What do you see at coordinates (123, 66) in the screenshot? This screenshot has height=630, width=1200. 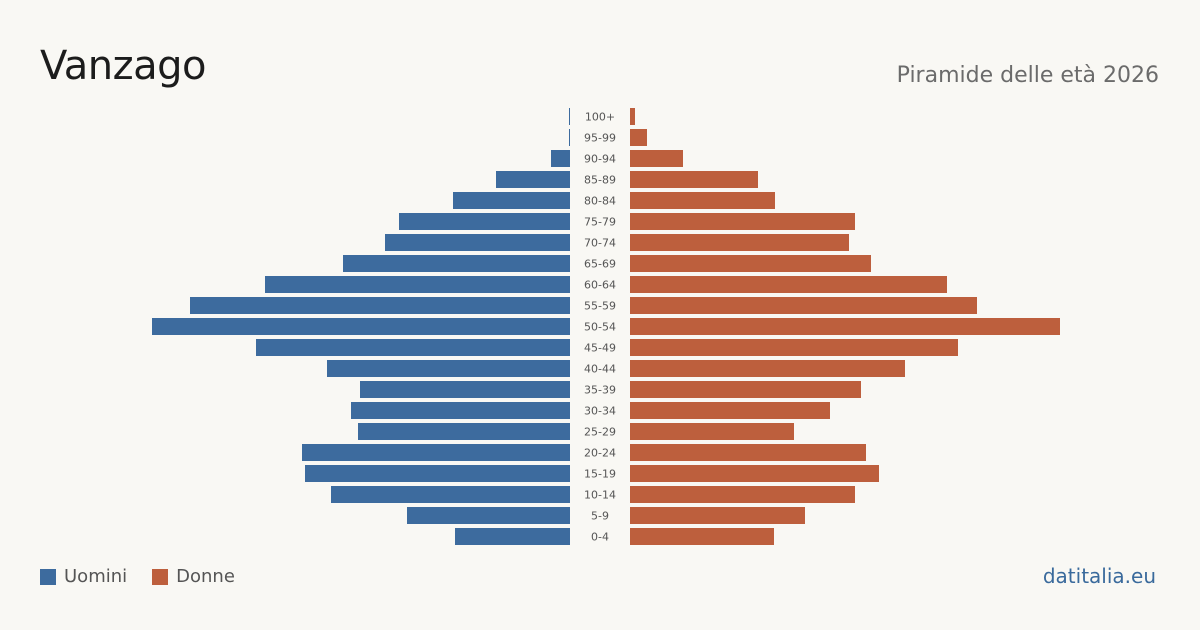 I see `page-title: Vanzago` at bounding box center [123, 66].